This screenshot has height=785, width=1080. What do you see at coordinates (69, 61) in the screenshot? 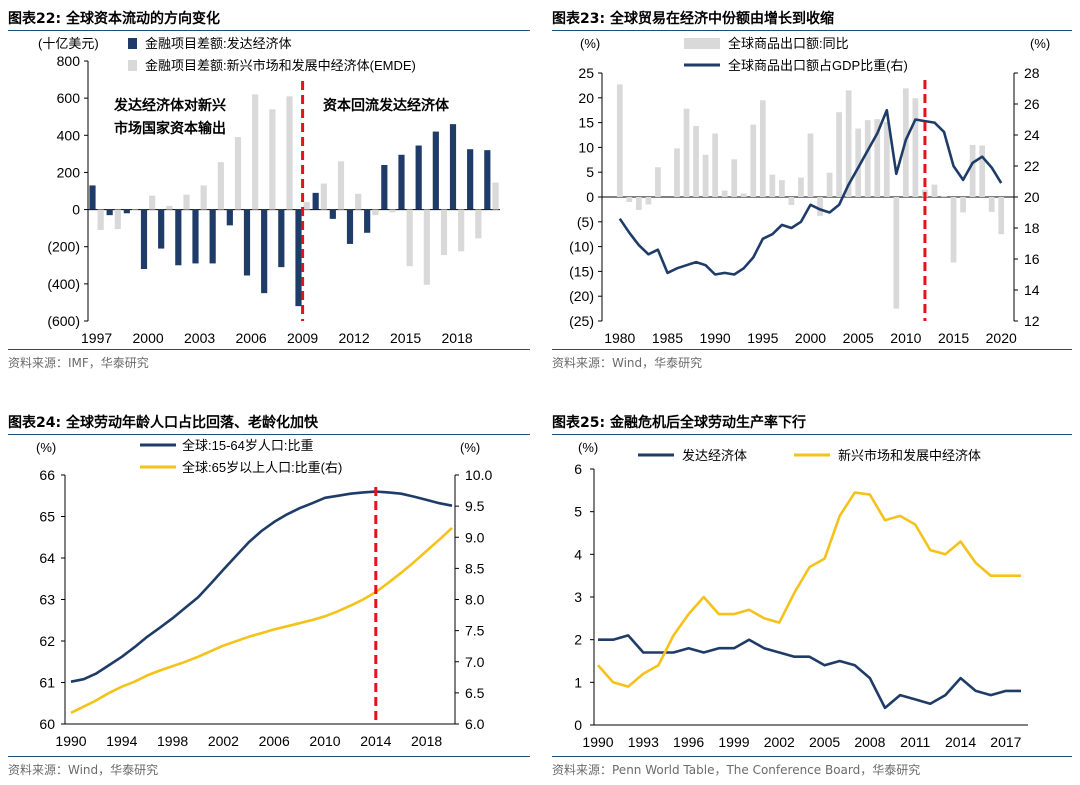
I see `y-tick-label: 800` at bounding box center [69, 61].